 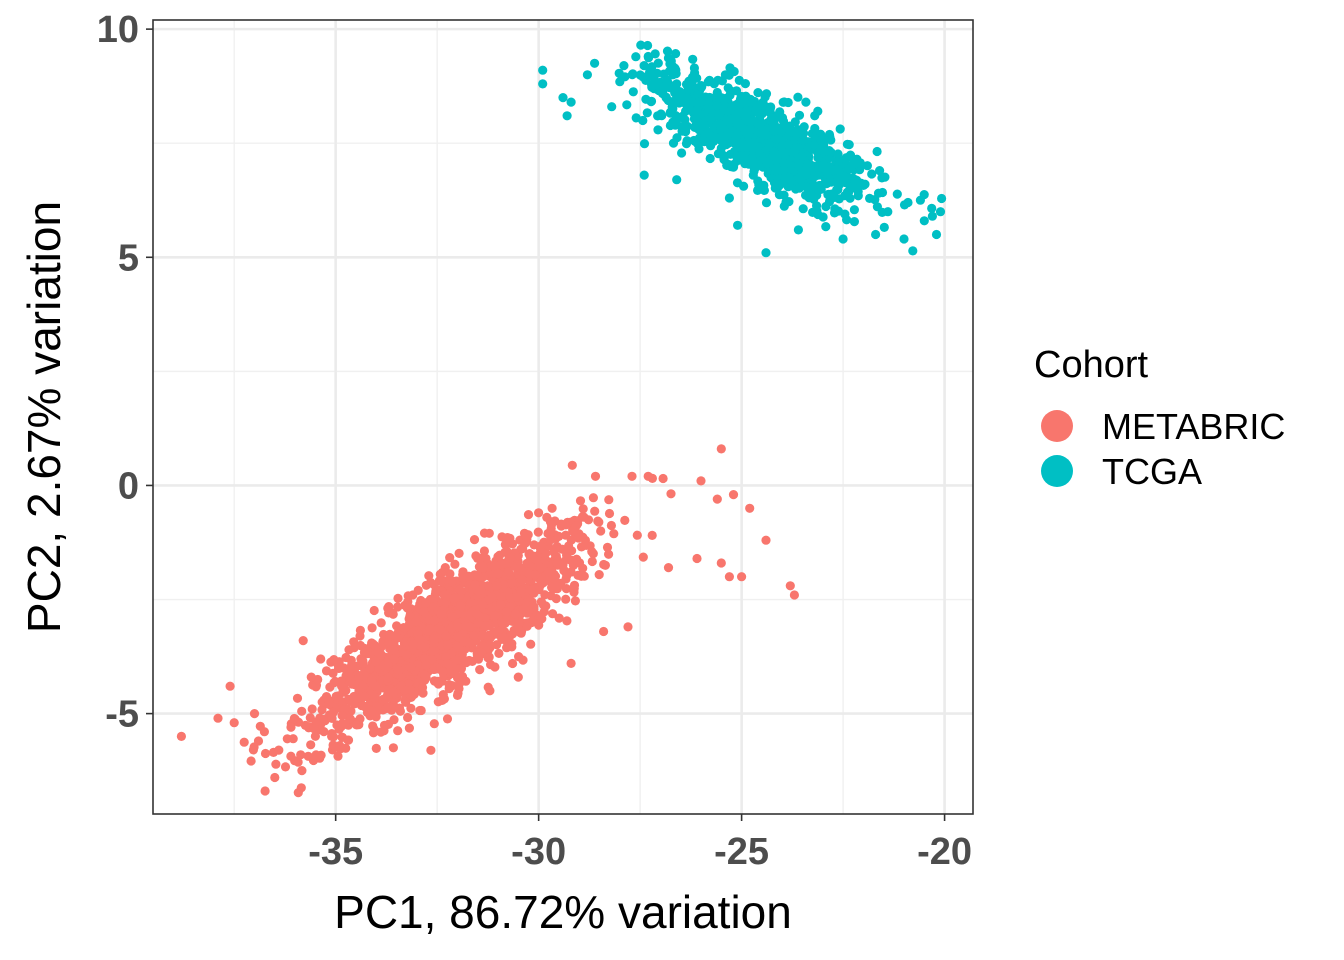 I want to click on legend-key-tcga, so click(x=1057, y=471).